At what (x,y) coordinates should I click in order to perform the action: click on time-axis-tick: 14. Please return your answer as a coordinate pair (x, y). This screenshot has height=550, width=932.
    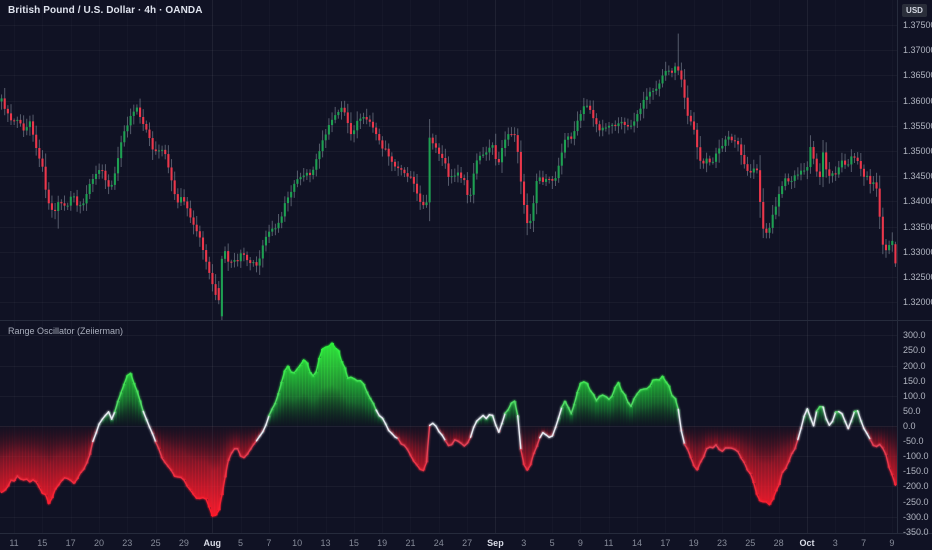
    Looking at the image, I should click on (637, 542).